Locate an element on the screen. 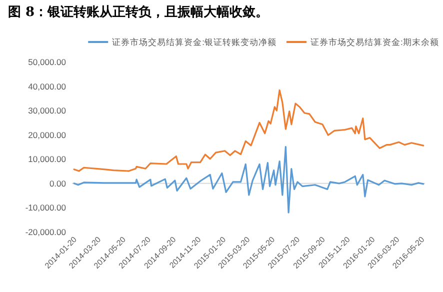 Image resolution: width=443 pixels, height=292 pixels. y-tick-label: 40,000.00 is located at coordinates (47, 86).